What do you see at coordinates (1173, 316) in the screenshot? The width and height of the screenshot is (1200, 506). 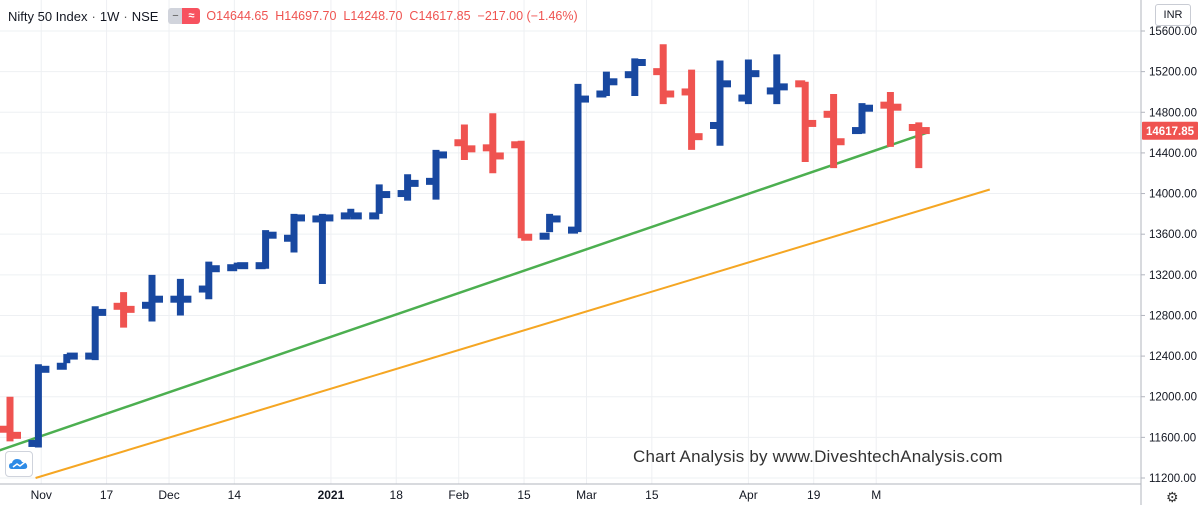 I see `y-tick-label: 12800.00` at bounding box center [1173, 316].